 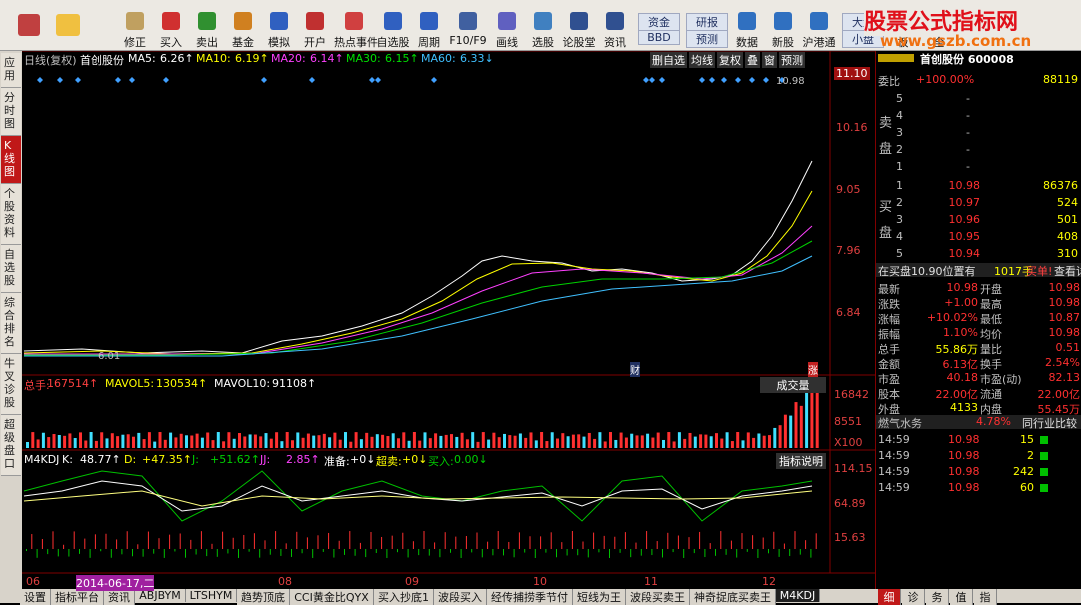 I want to click on industry-row: 燃气水务, so click(x=900, y=423).